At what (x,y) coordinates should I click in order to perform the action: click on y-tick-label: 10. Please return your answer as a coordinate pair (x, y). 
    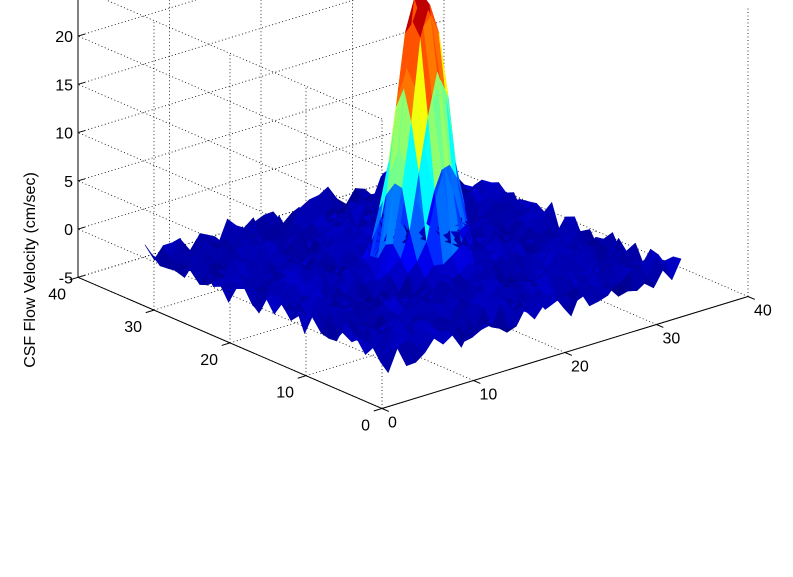
    Looking at the image, I should click on (285, 393).